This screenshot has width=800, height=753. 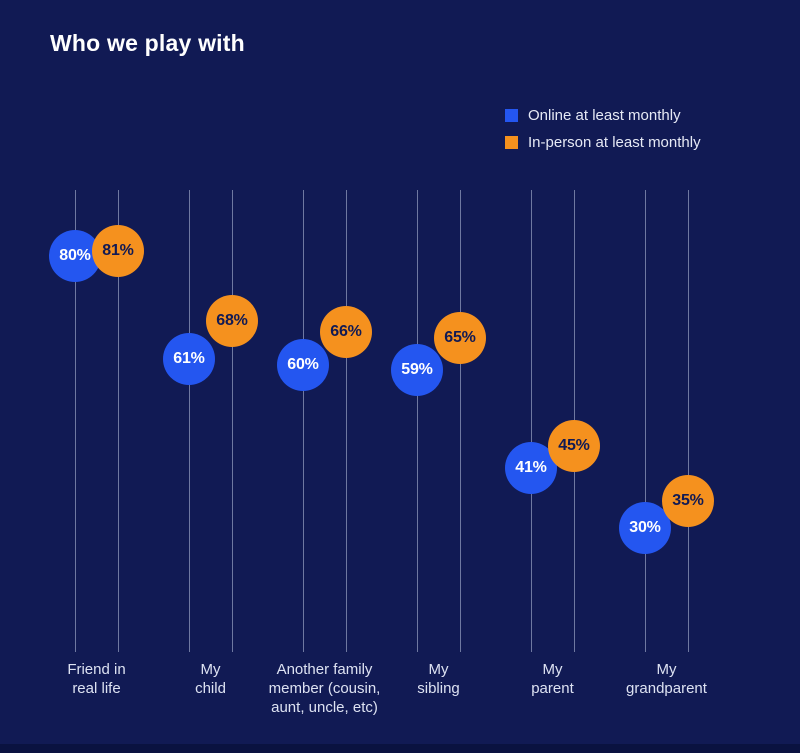 I want to click on data-point-inperson: 66%, so click(x=346, y=332).